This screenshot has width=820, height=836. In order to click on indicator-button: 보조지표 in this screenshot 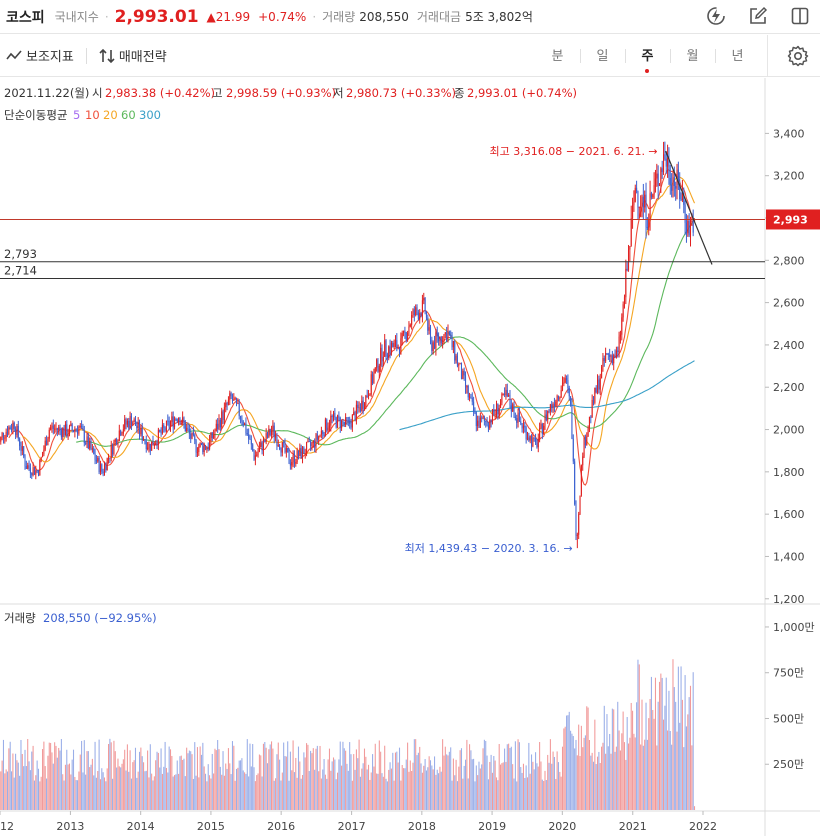, I will do `click(40, 55)`.